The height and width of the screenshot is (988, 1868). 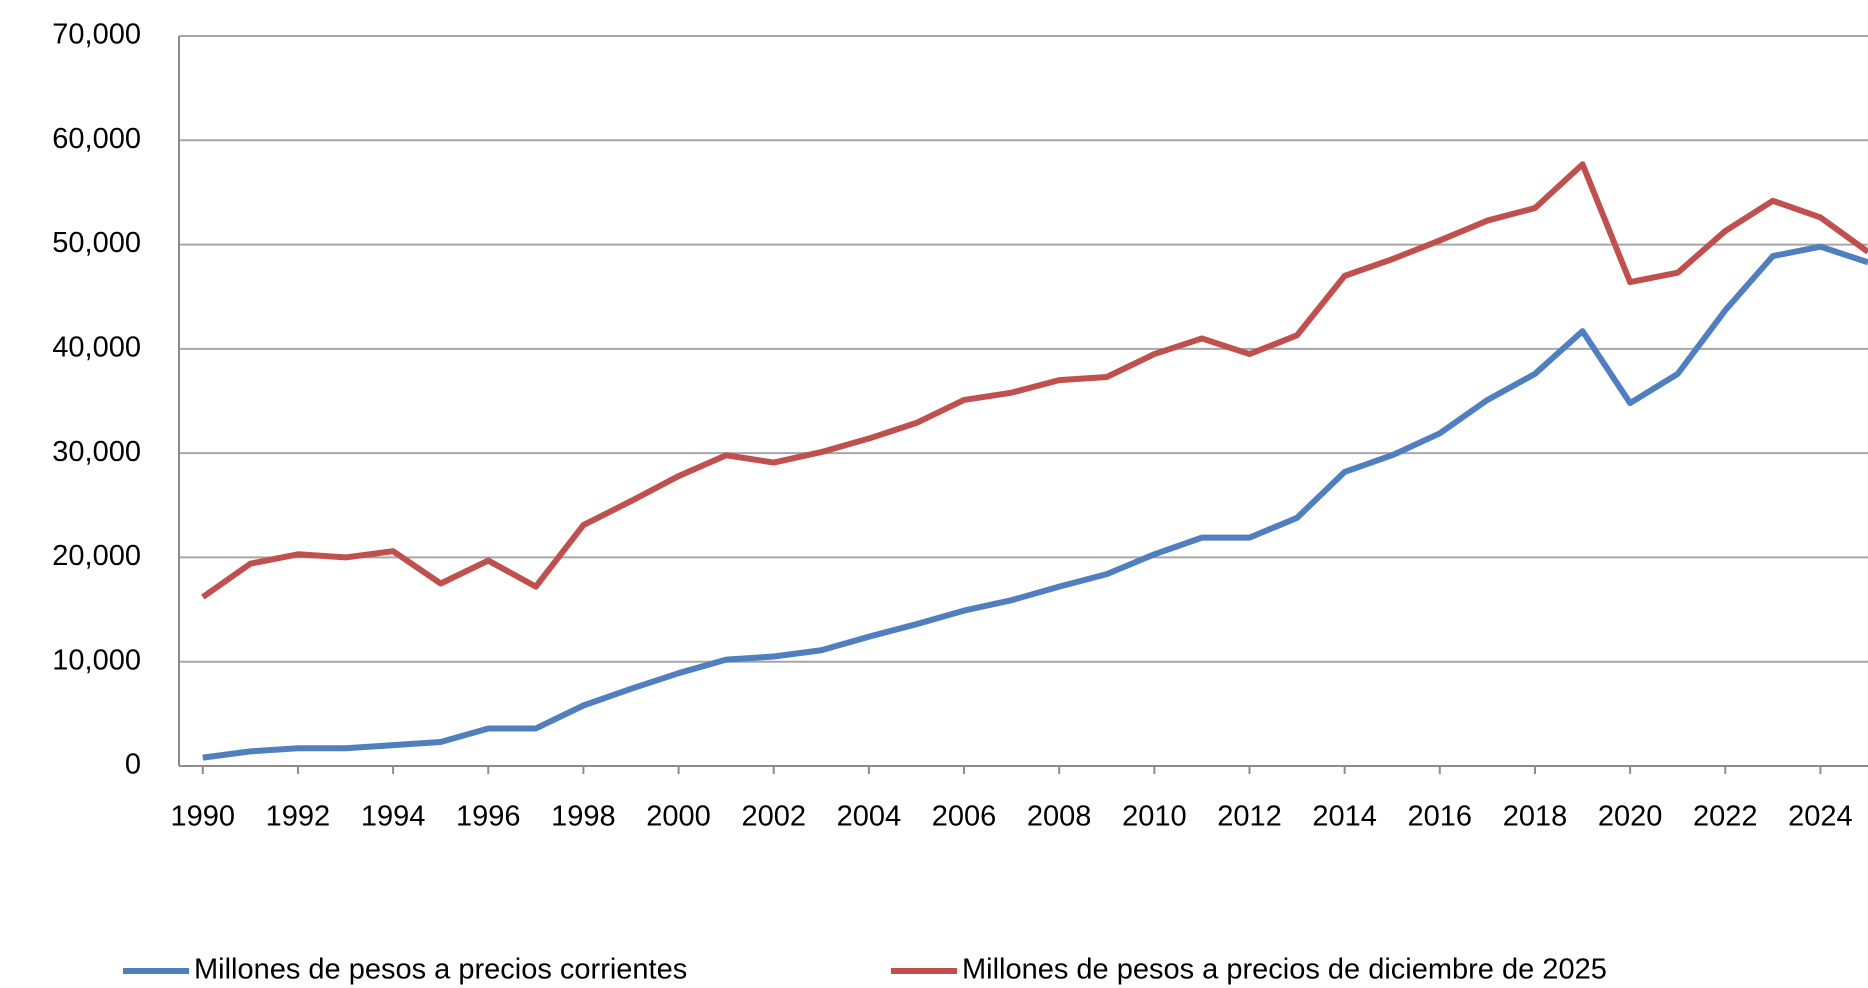 I want to click on y-tick-label: 10,000, so click(x=96, y=660).